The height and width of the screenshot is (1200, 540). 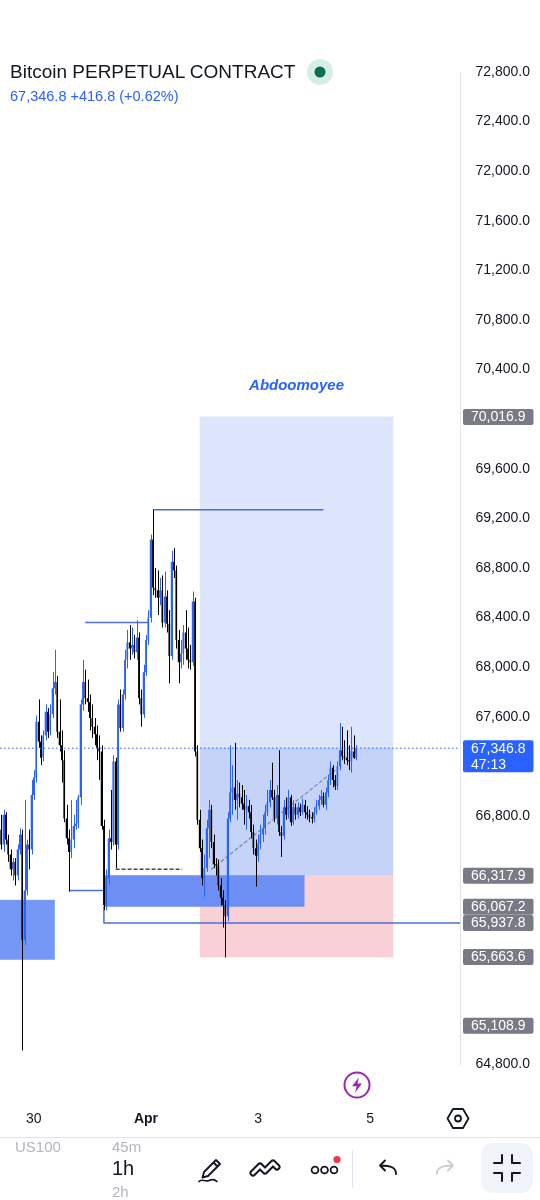 What do you see at coordinates (498, 875) in the screenshot?
I see `y2-tick-label: 66,317.9` at bounding box center [498, 875].